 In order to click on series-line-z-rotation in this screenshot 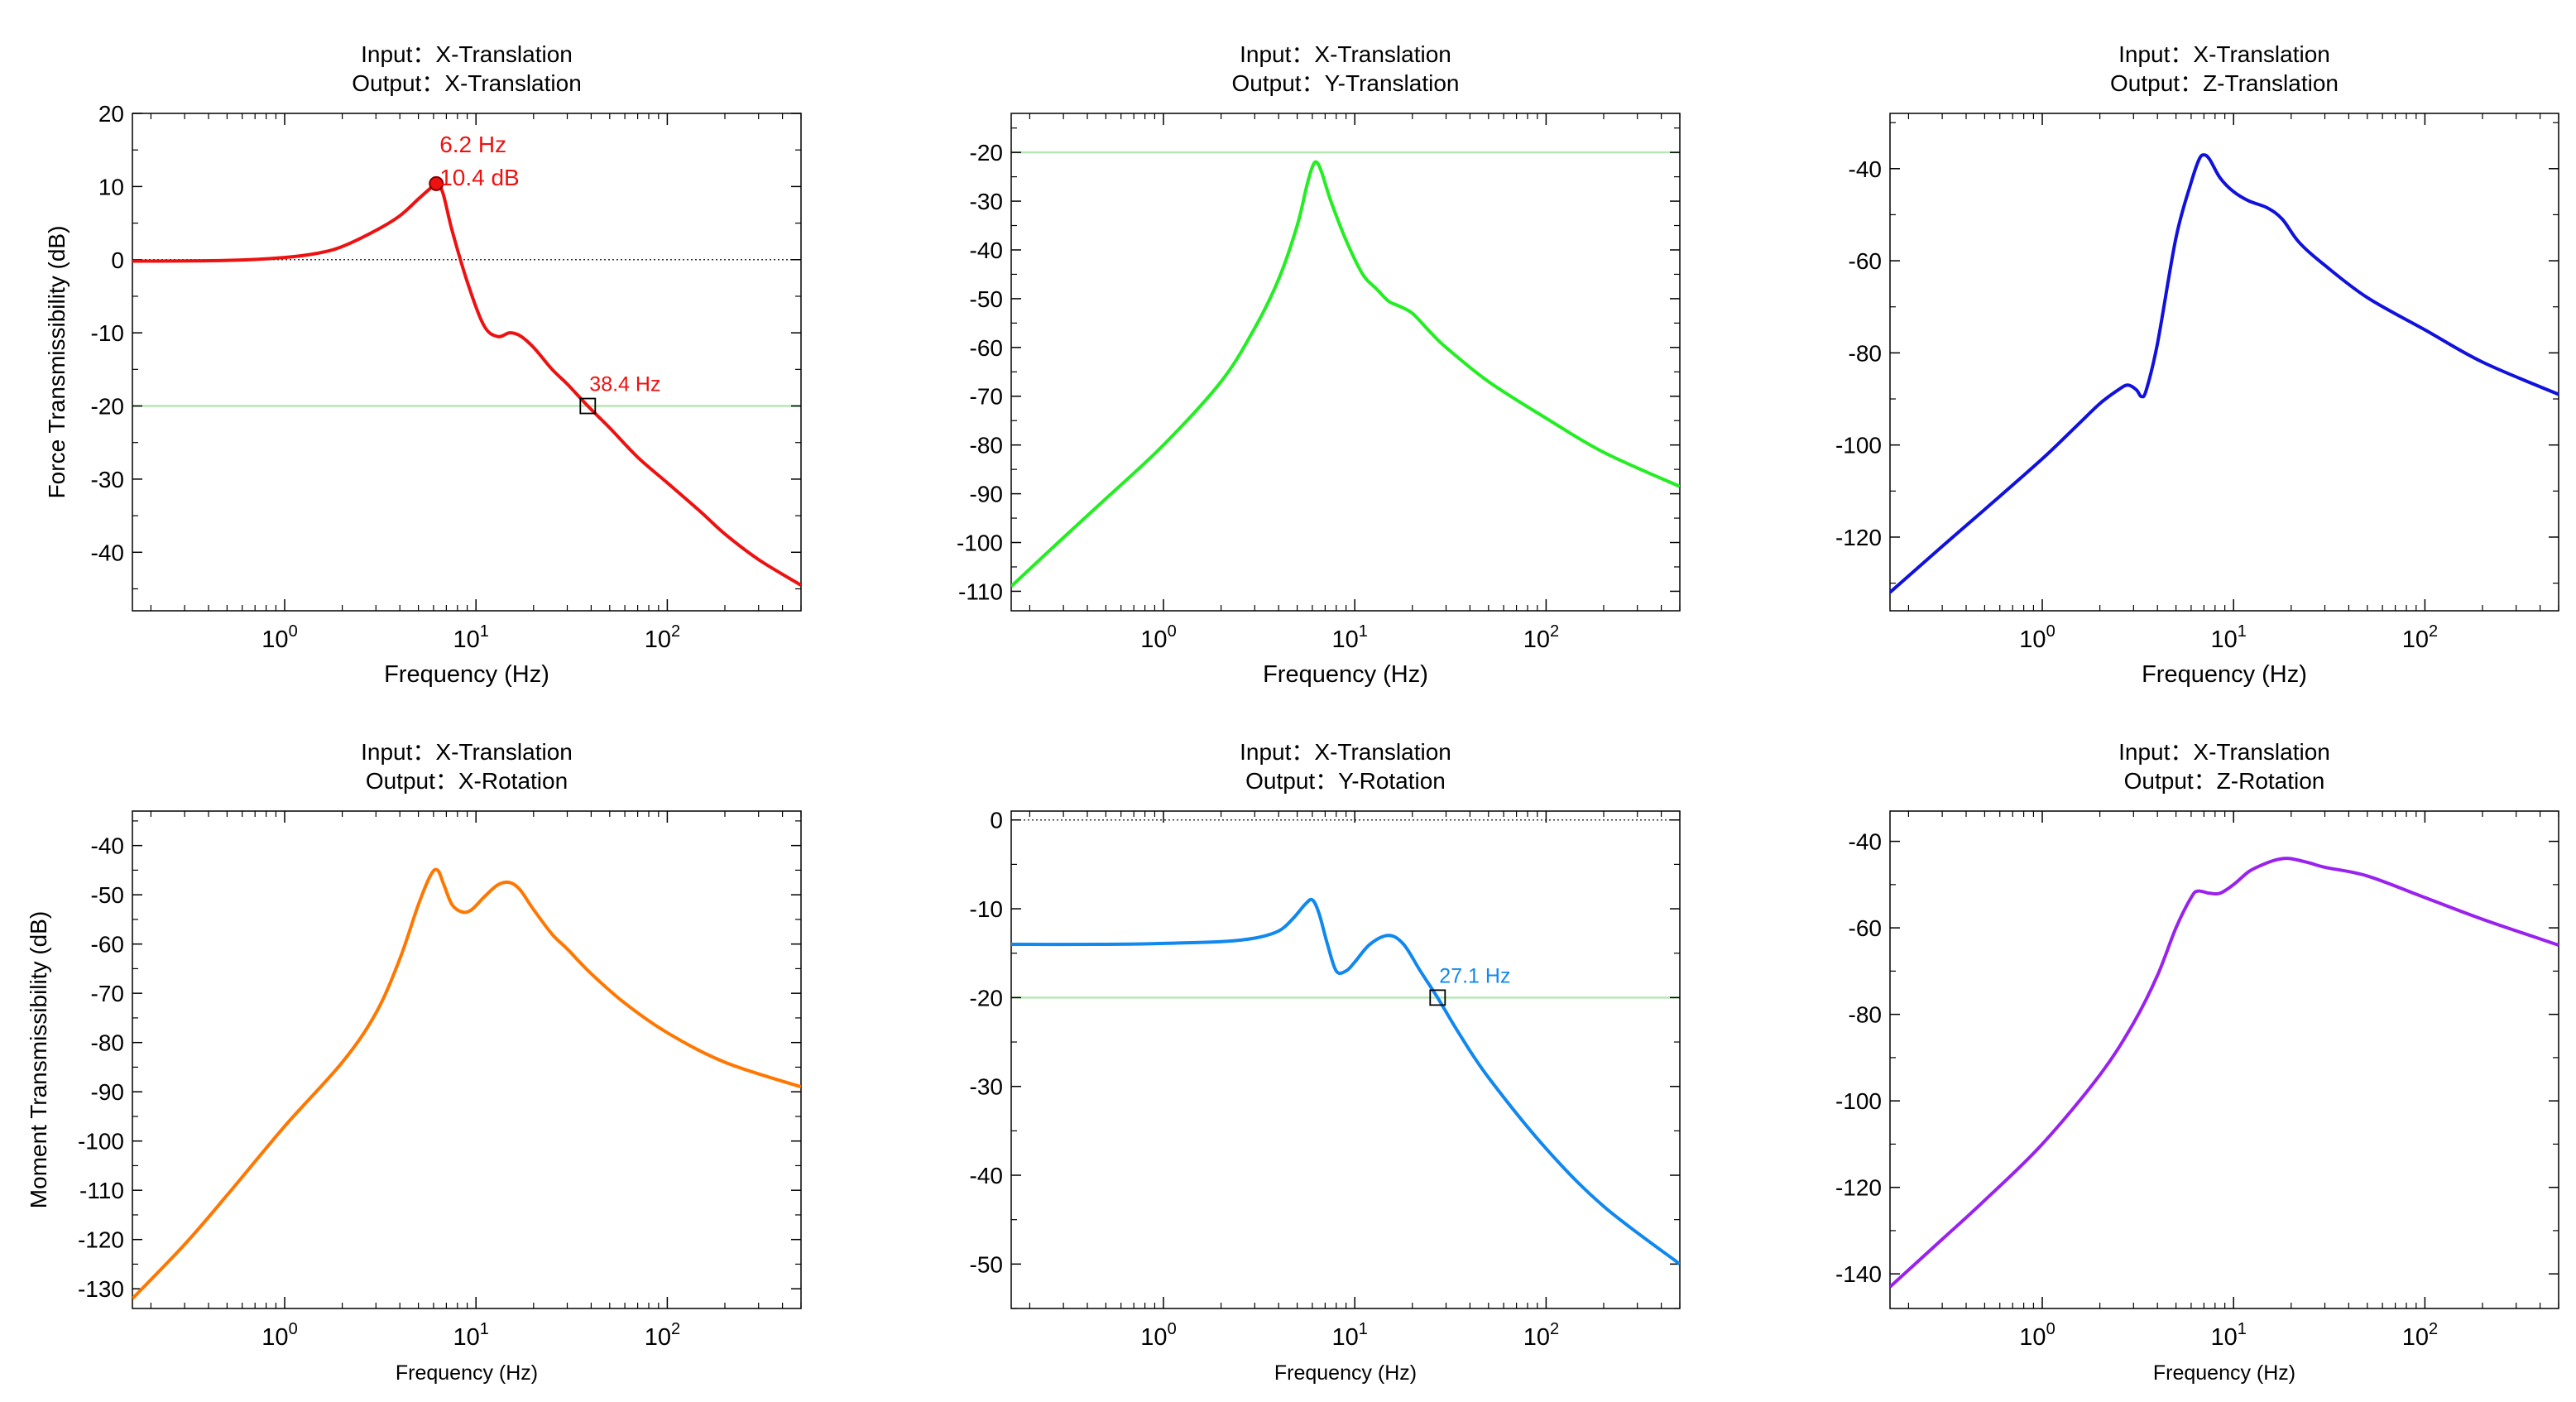, I will do `click(2224, 1072)`.